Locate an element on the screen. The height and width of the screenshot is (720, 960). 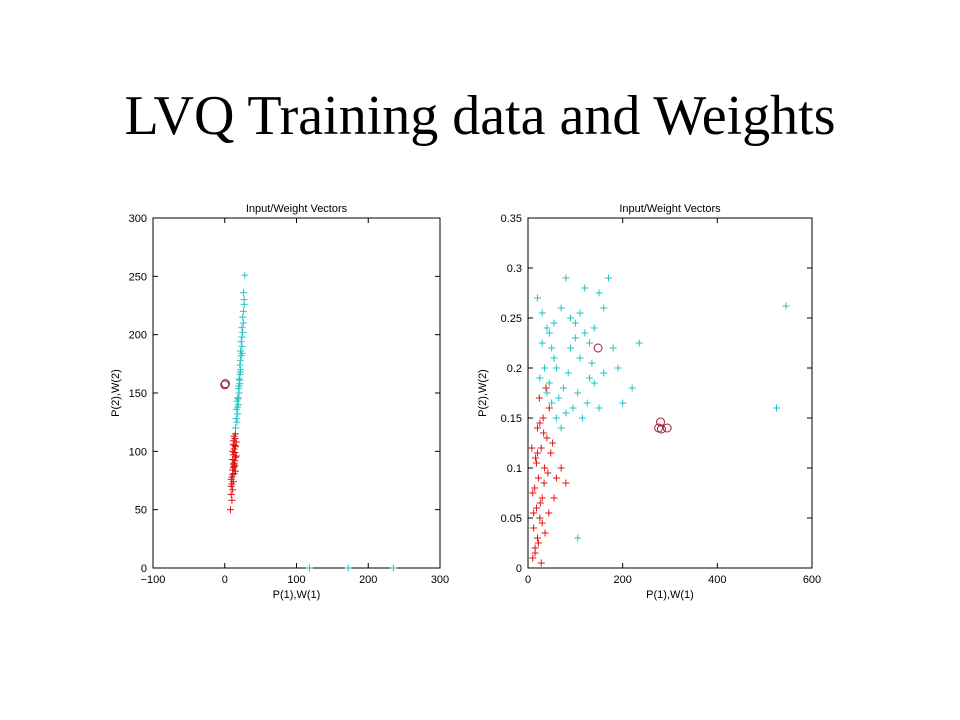
y-tick-label: 100 is located at coordinates (138, 452).